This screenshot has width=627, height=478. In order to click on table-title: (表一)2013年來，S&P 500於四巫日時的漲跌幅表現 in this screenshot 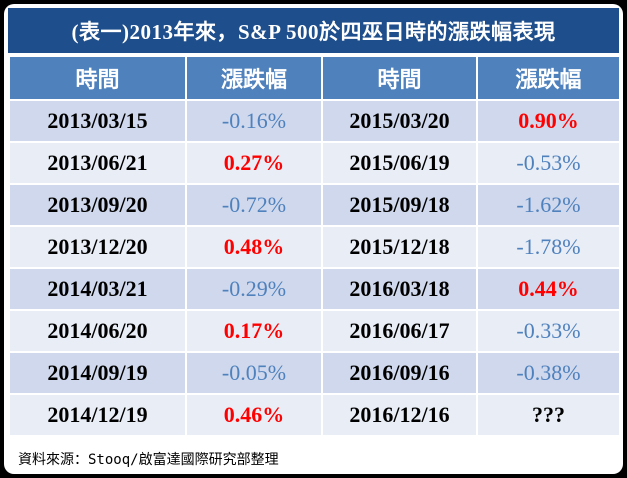, I will do `click(313, 30)`.